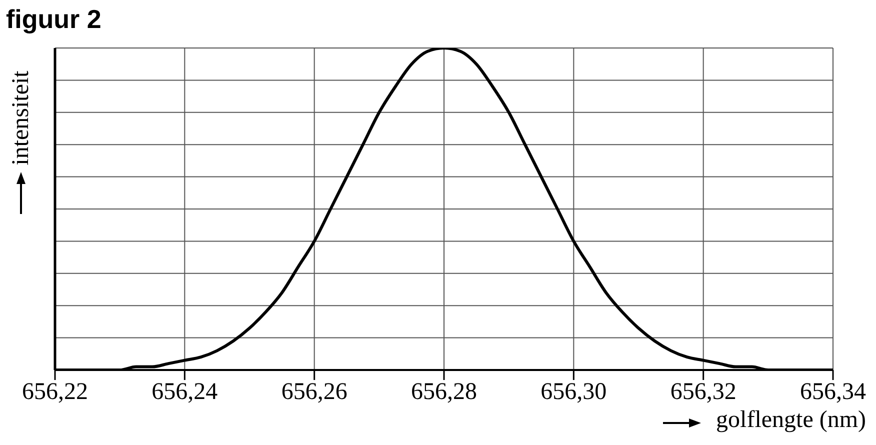  What do you see at coordinates (54, 19) in the screenshot?
I see `chart-title: figuur 2` at bounding box center [54, 19].